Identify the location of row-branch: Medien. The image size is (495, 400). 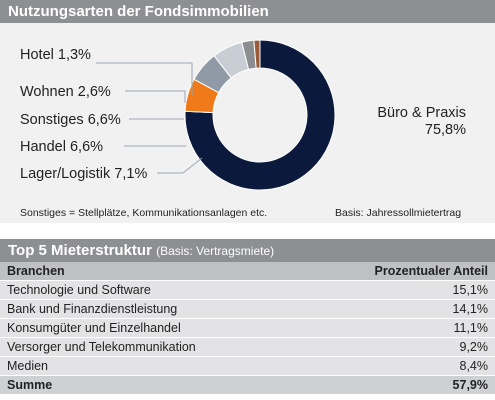
(152, 366).